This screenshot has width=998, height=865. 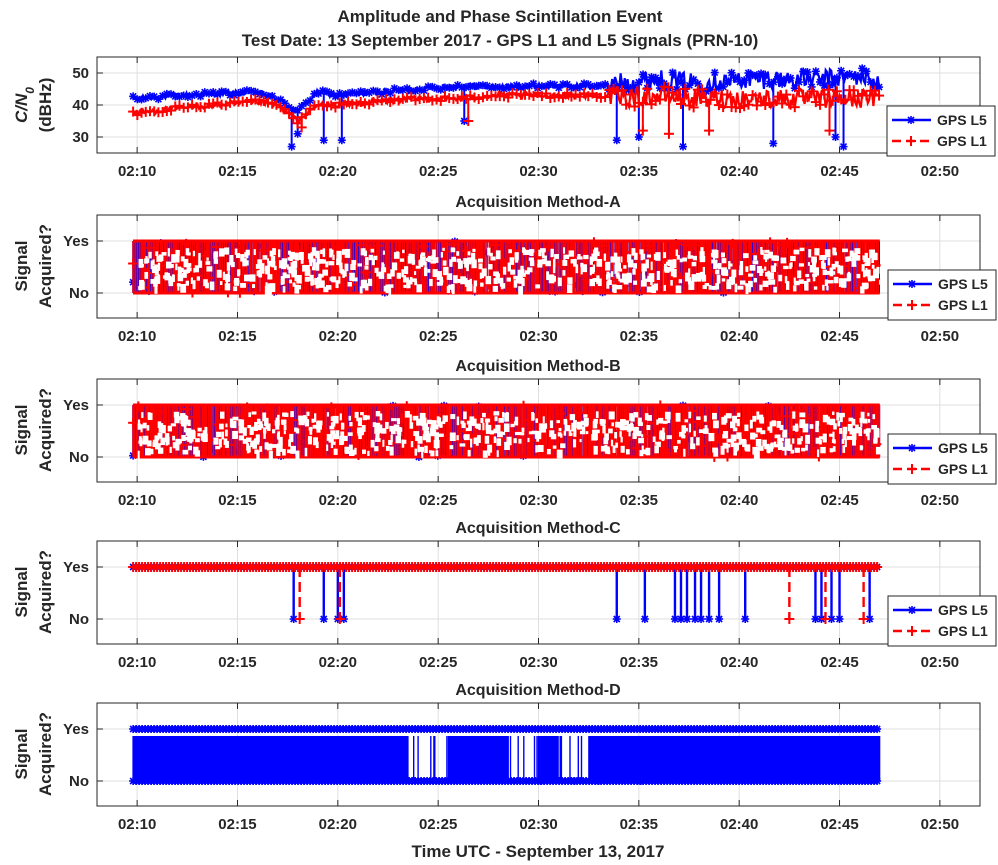 What do you see at coordinates (940, 284) in the screenshot?
I see `legend-entry-gps-l5: GPS L5` at bounding box center [940, 284].